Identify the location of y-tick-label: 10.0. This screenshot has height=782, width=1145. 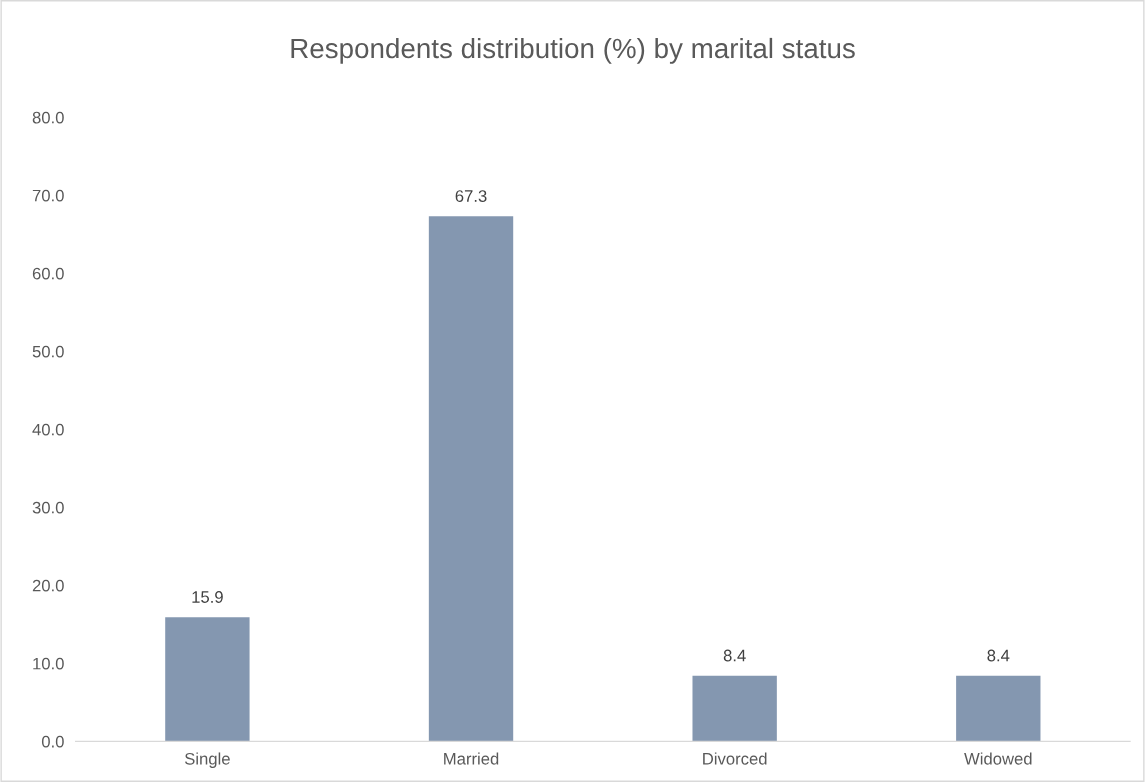
(48, 663).